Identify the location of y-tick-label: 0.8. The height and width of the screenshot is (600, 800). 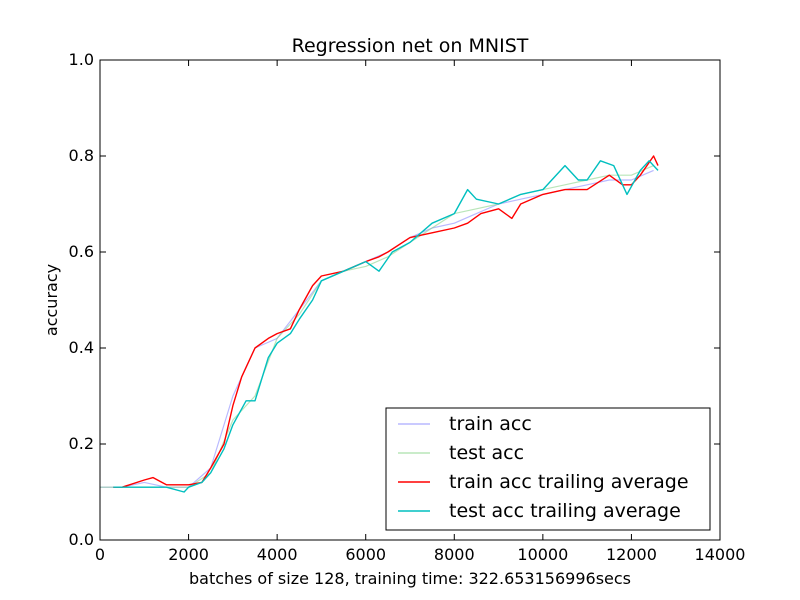
(81, 155).